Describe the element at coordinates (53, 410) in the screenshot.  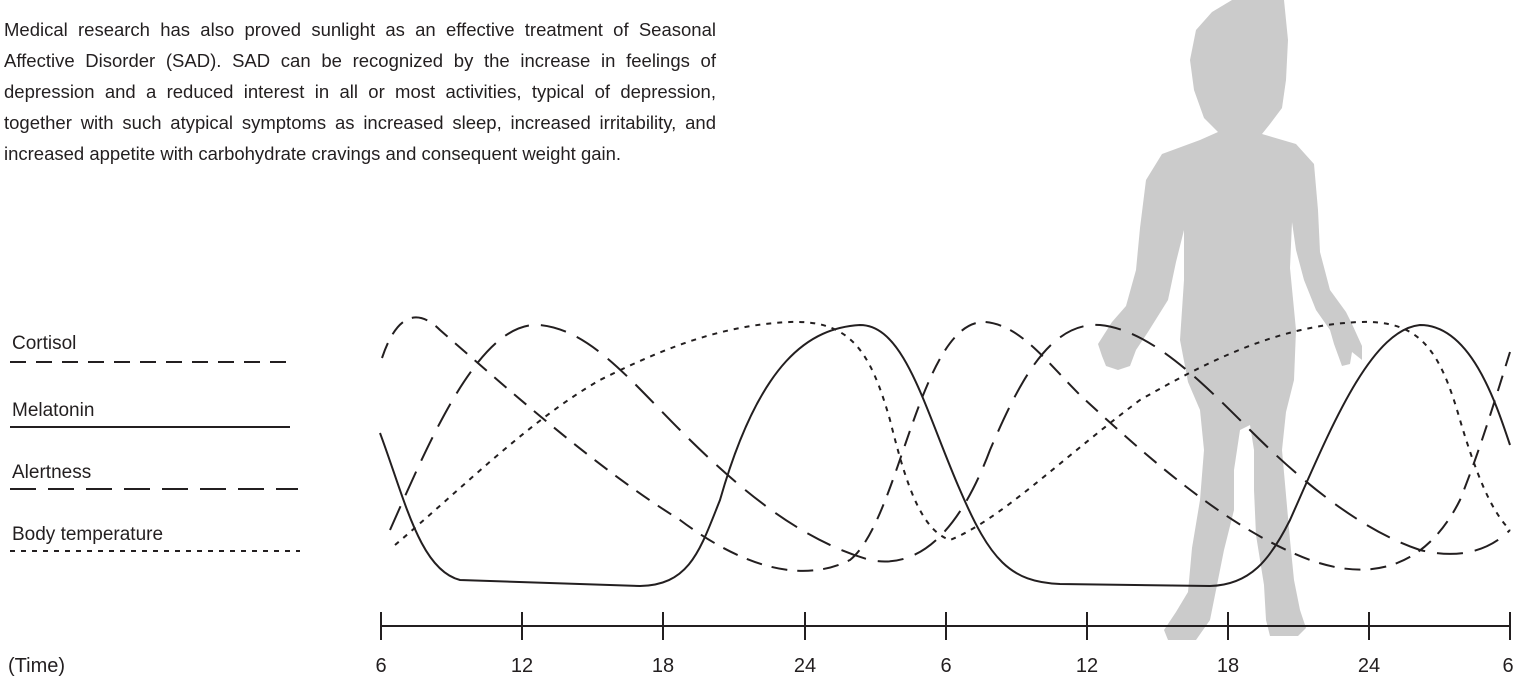
I see `legend-label-melatonin: Melatonin` at that location.